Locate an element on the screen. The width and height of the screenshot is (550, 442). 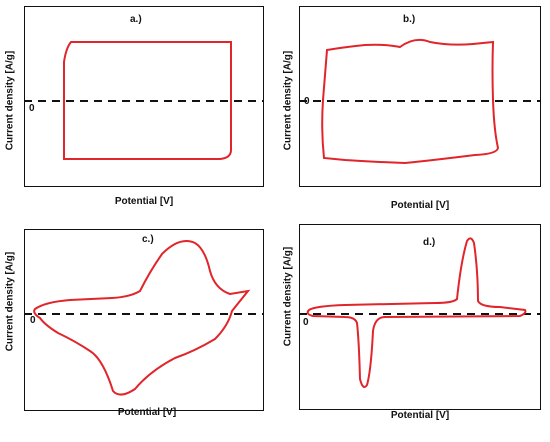
cv-curve-a is located at coordinates (147, 100).